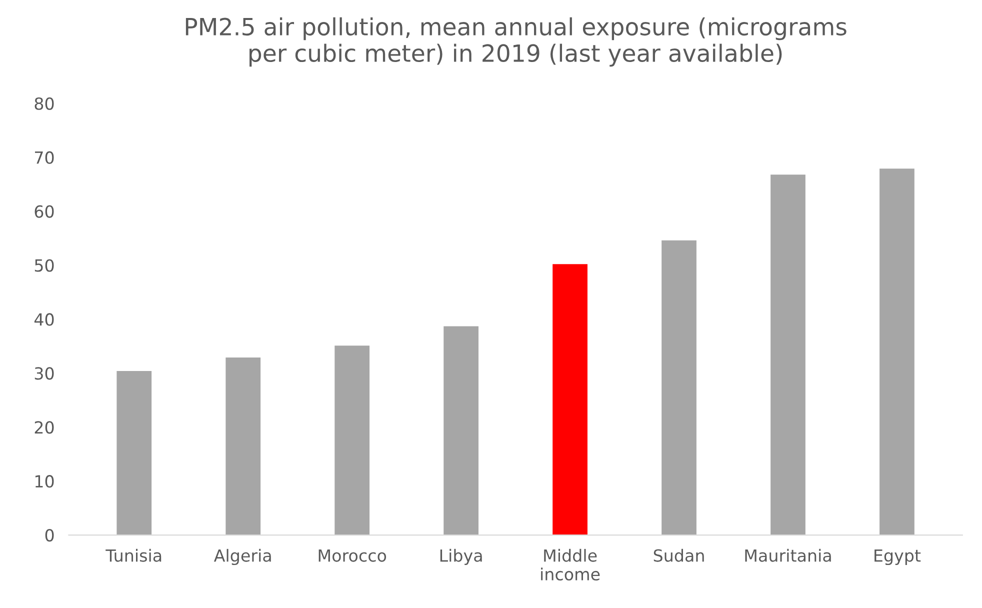 The image size is (982, 608). What do you see at coordinates (44, 481) in the screenshot?
I see `y-tick-label: 10` at bounding box center [44, 481].